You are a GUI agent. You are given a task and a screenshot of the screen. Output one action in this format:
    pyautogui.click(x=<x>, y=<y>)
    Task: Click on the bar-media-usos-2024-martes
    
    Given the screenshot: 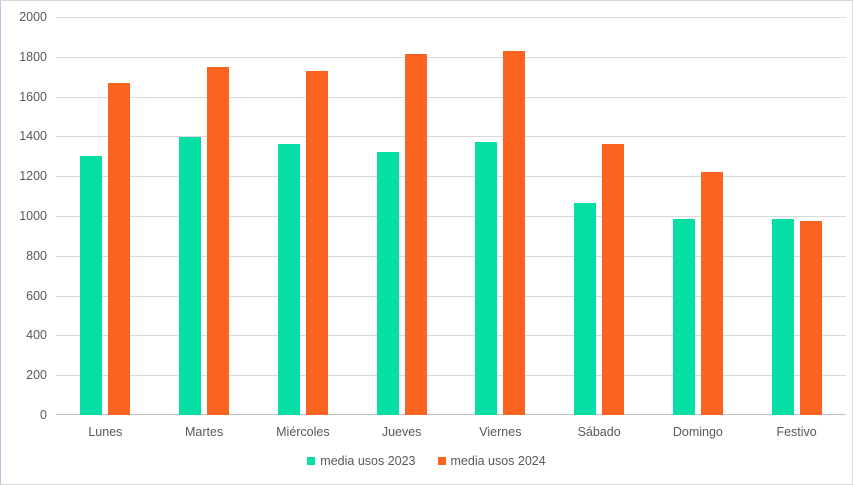 What is the action you would take?
    pyautogui.click(x=218, y=240)
    